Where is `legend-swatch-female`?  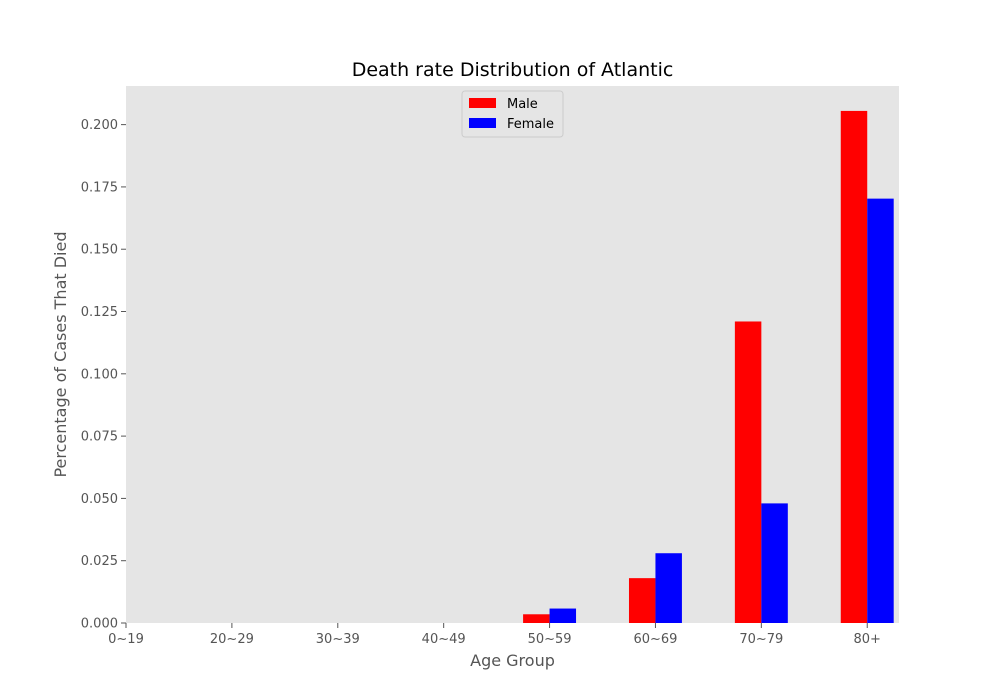 legend-swatch-female is located at coordinates (482, 123).